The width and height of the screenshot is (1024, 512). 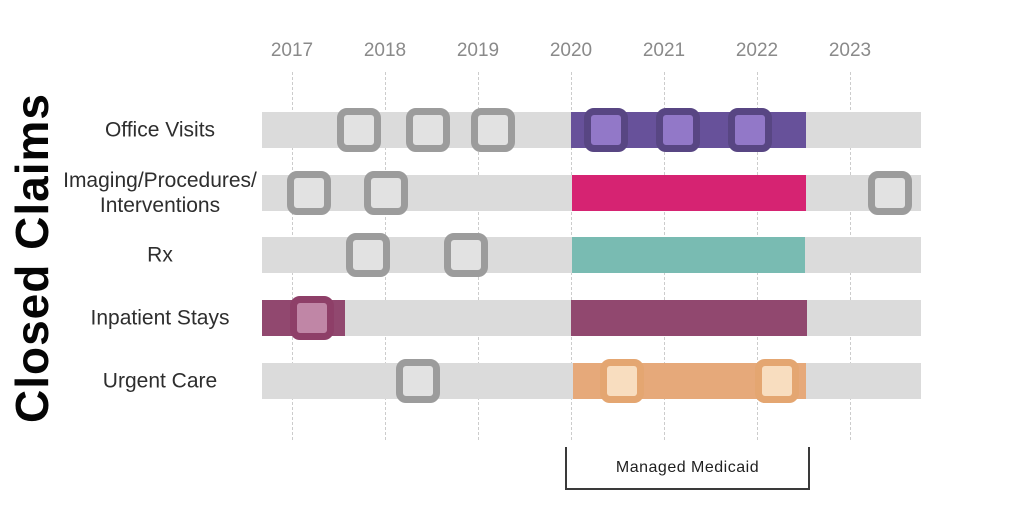 I want to click on year-tick-label: 2020, so click(x=571, y=50).